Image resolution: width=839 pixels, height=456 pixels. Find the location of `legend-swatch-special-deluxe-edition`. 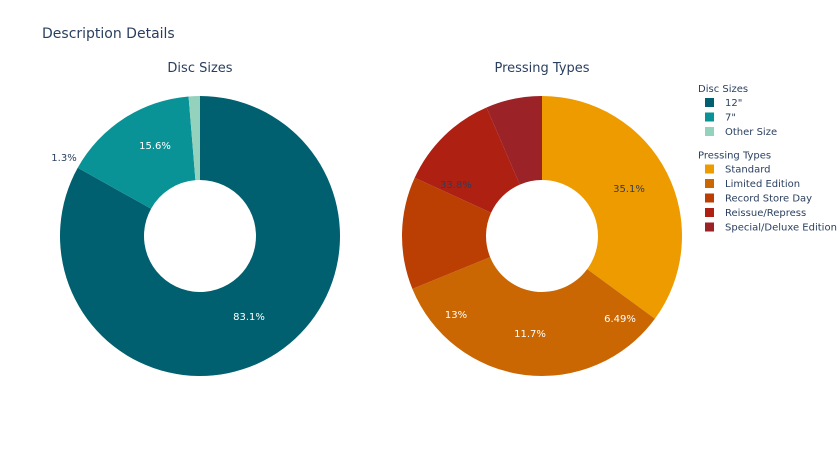

legend-swatch-special-deluxe-edition is located at coordinates (709, 227).